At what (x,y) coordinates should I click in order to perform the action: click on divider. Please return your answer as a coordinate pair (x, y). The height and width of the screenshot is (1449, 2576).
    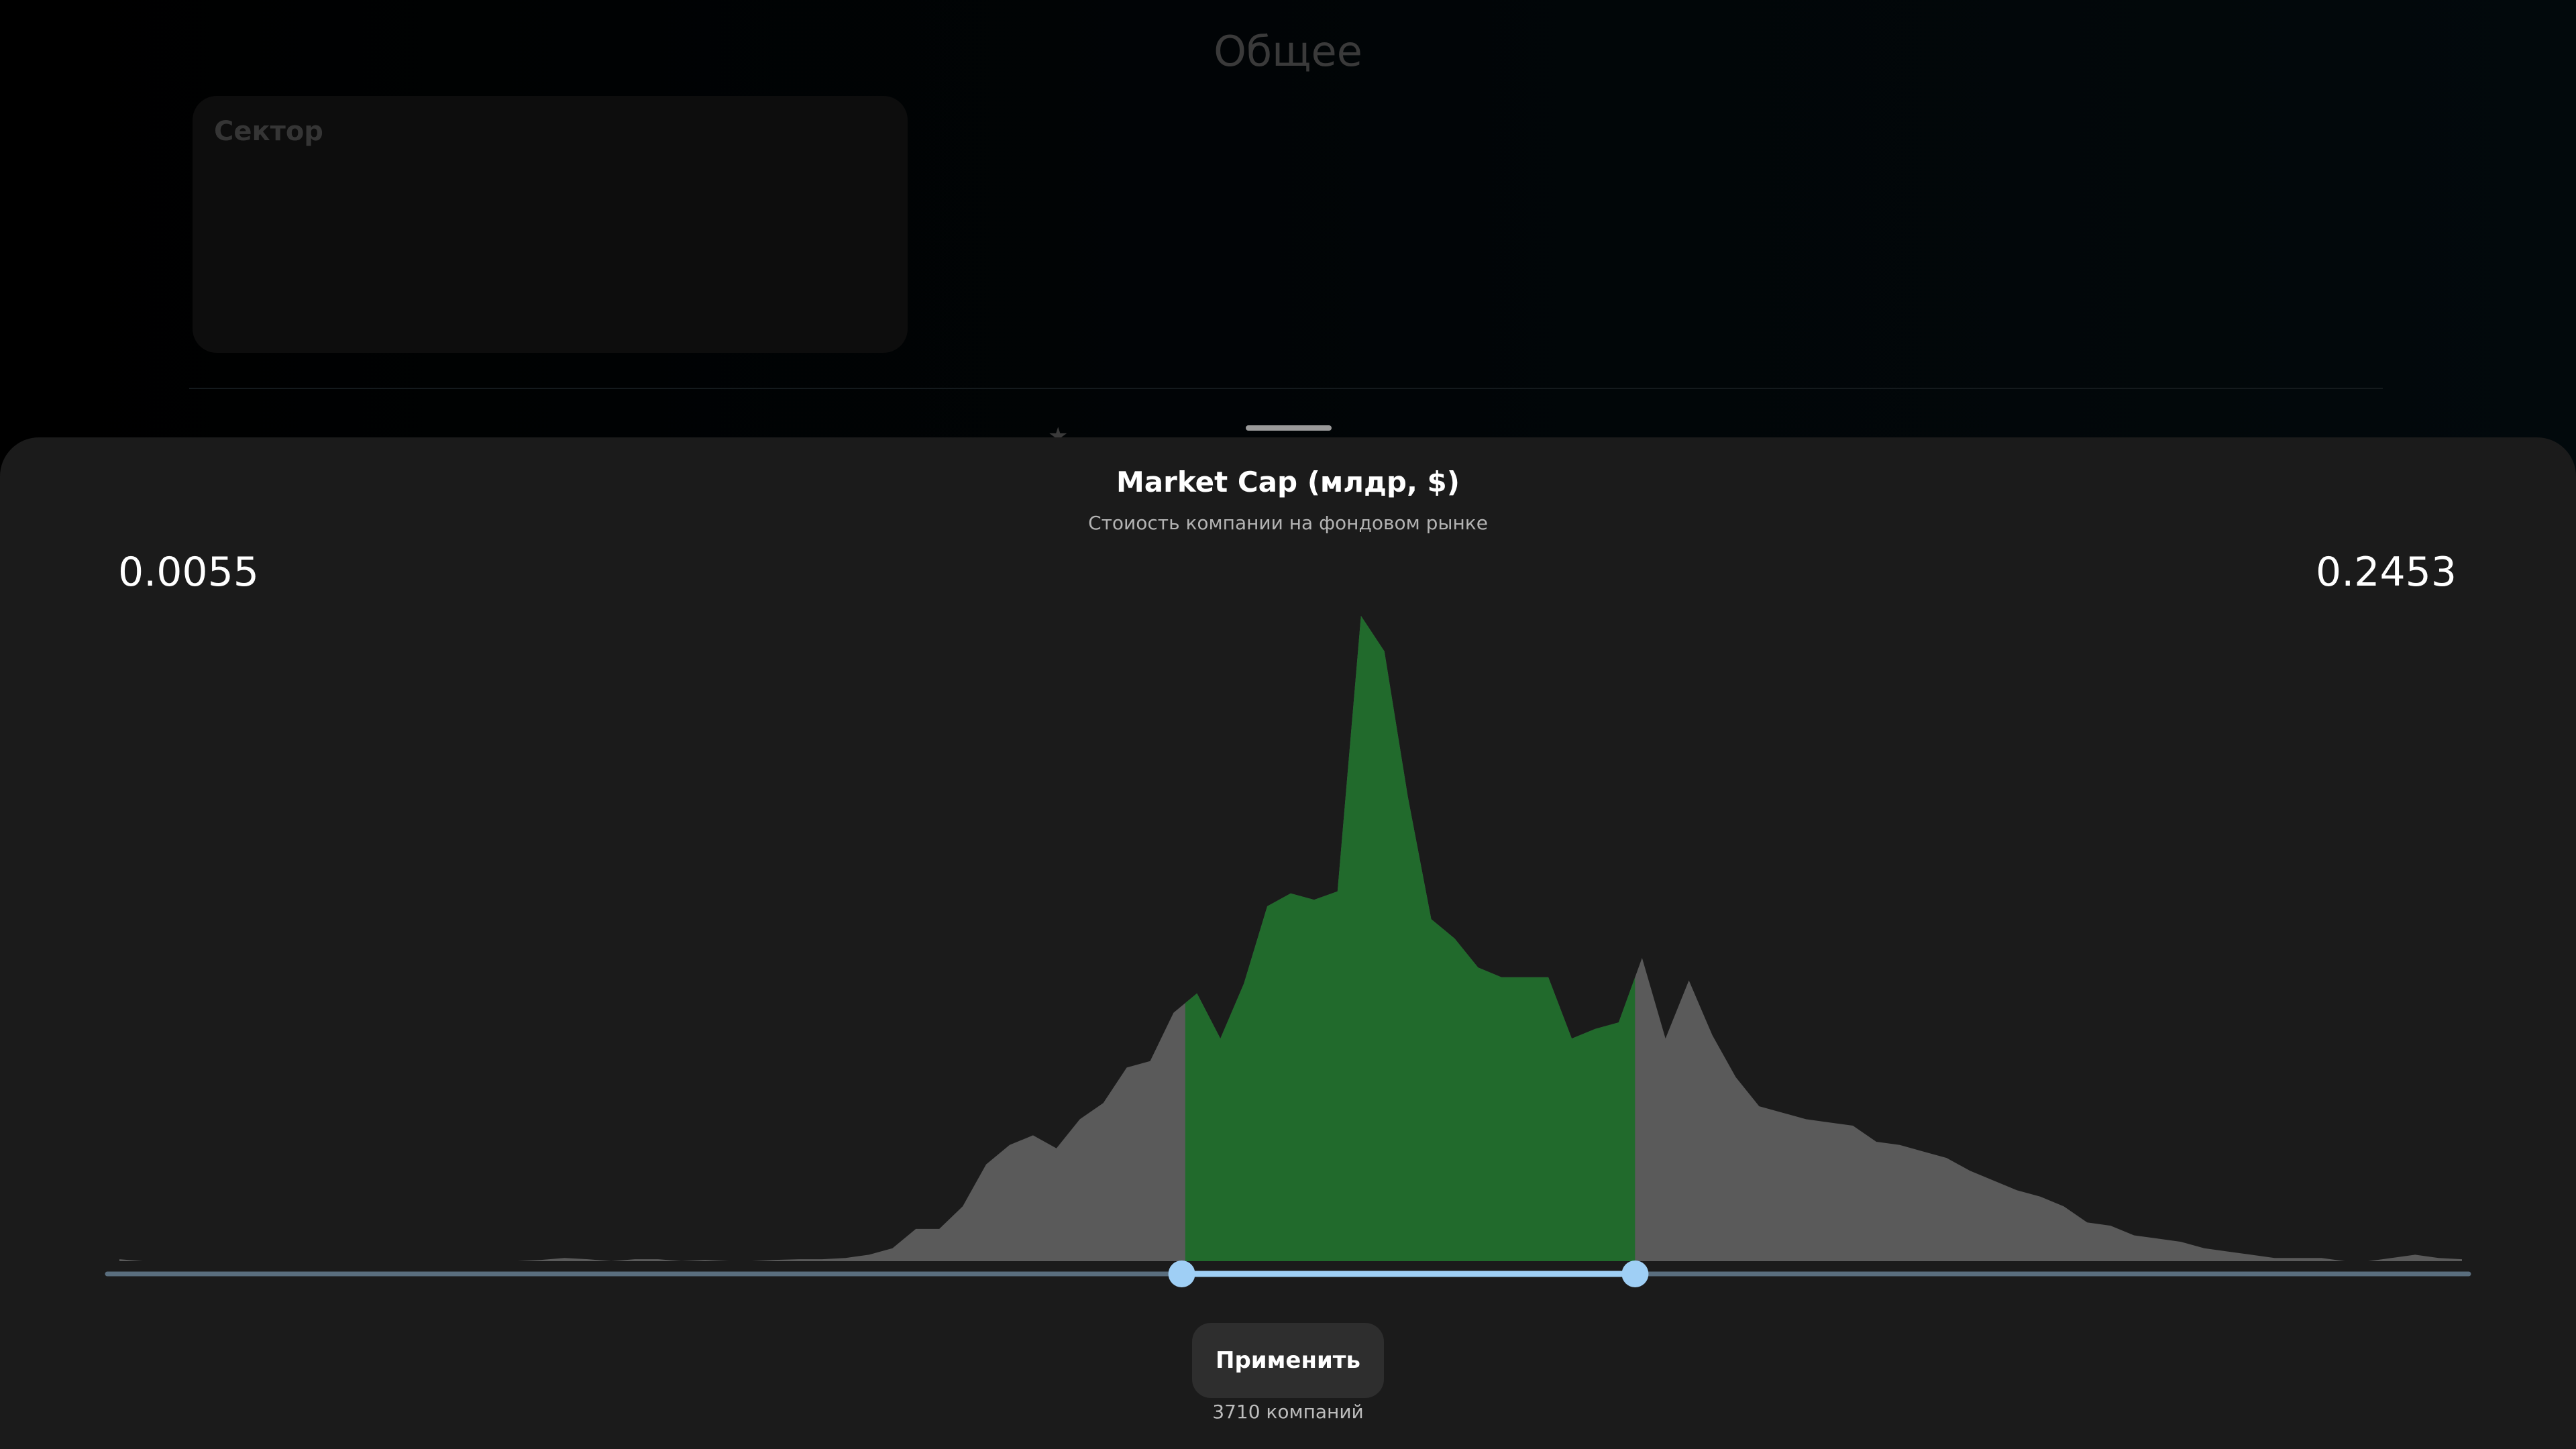
    Looking at the image, I should click on (1286, 388).